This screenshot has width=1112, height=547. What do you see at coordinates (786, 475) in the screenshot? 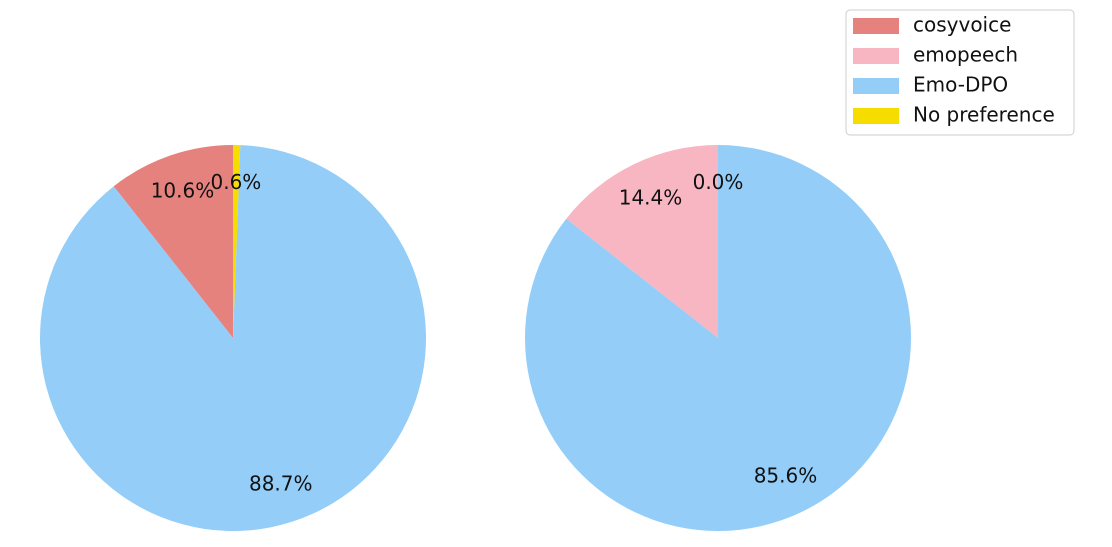
I see `slice-label: 85.6%` at bounding box center [786, 475].